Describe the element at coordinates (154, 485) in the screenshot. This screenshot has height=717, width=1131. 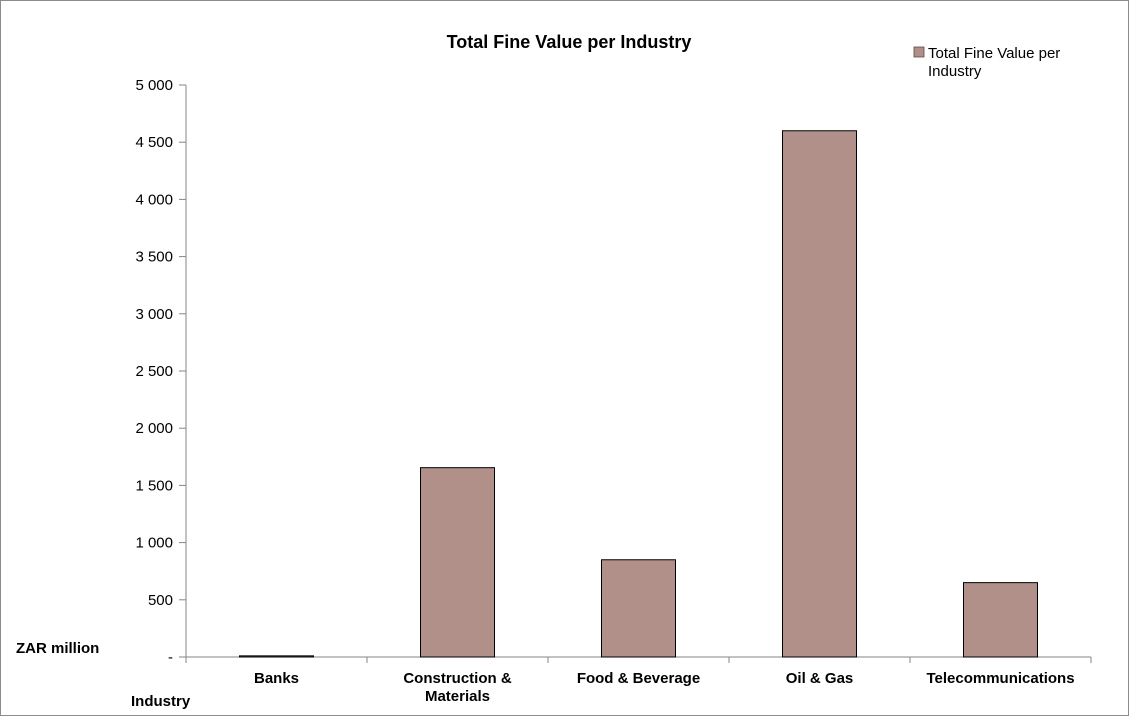
I see `y-tick-label: 1 500` at that location.